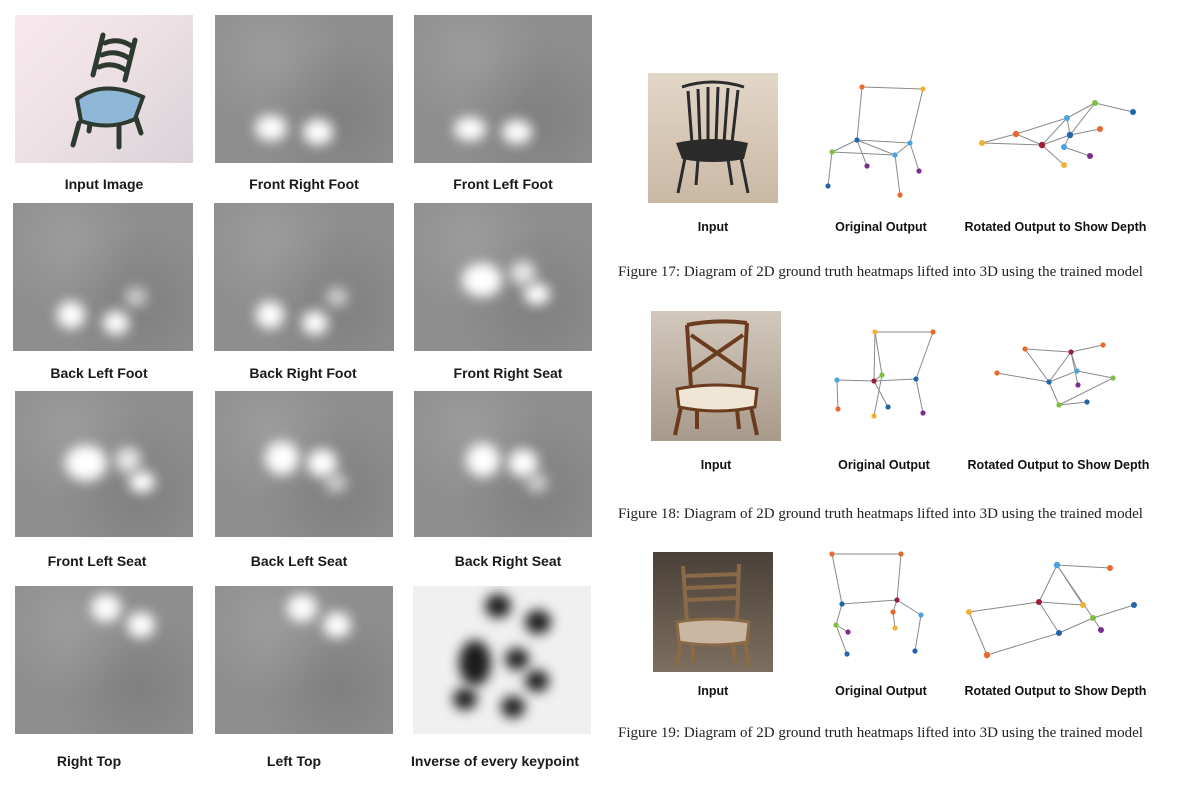  Describe the element at coordinates (713, 227) in the screenshot. I see `figure17-input-label: Input` at that location.